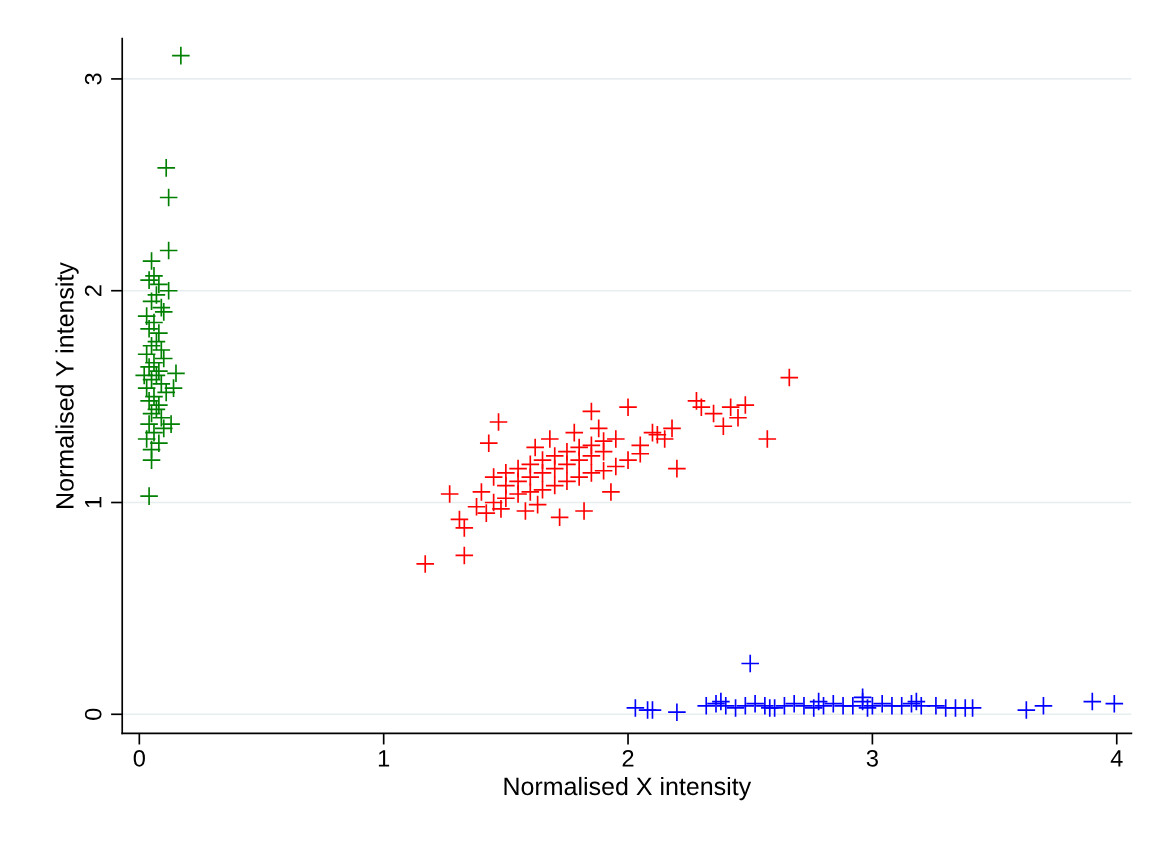 The height and width of the screenshot is (841, 1164). Describe the element at coordinates (872, 758) in the screenshot. I see `x-tick-label: 3` at that location.